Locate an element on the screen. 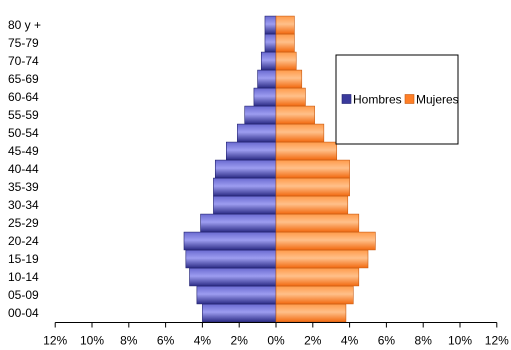 This screenshot has height=350, width=511. legend: Hombres Mujeres is located at coordinates (397, 99).